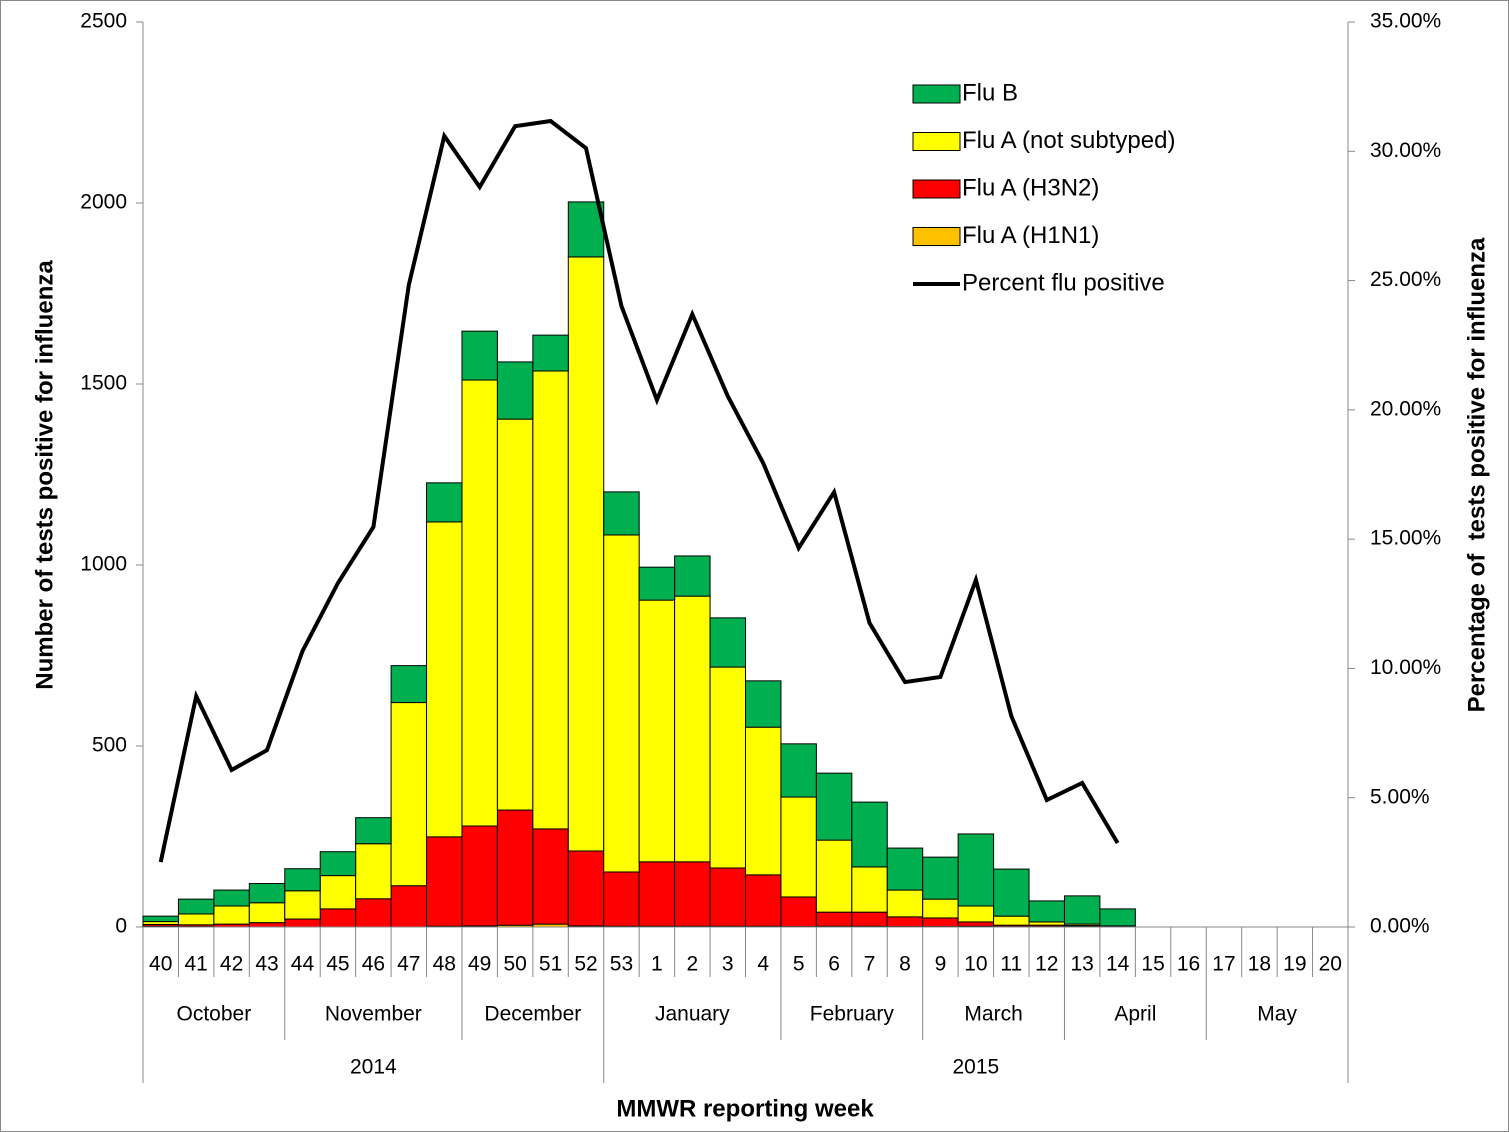 Image resolution: width=1509 pixels, height=1132 pixels. Describe the element at coordinates (231, 964) in the screenshot. I see `x-tick-label: 42` at that location.